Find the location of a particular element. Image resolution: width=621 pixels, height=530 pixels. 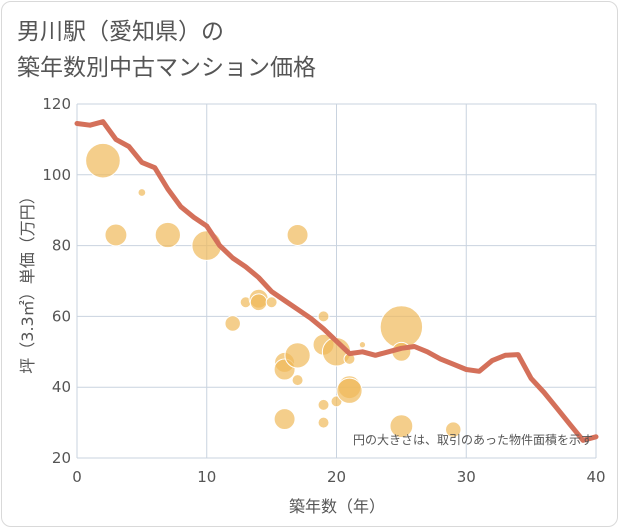

x-tick-label: 20 is located at coordinates (336, 477).